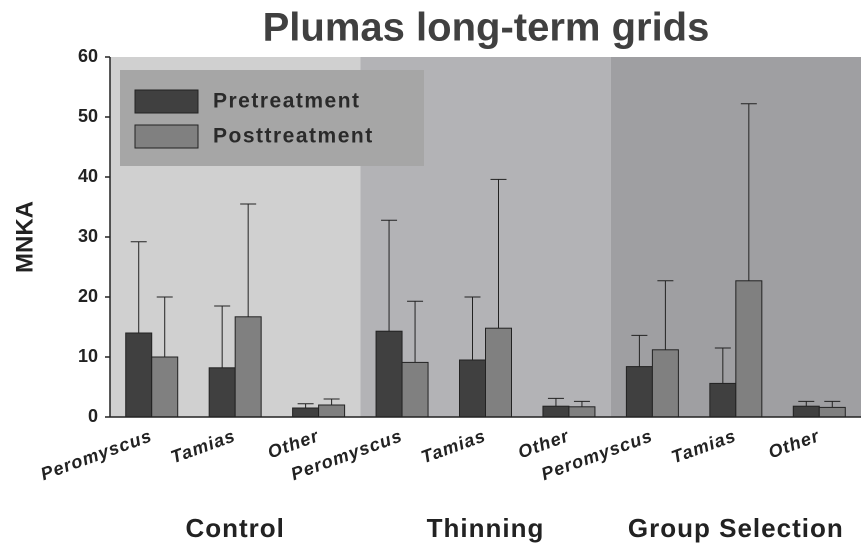  What do you see at coordinates (272, 118) in the screenshot?
I see `legend-box` at bounding box center [272, 118].